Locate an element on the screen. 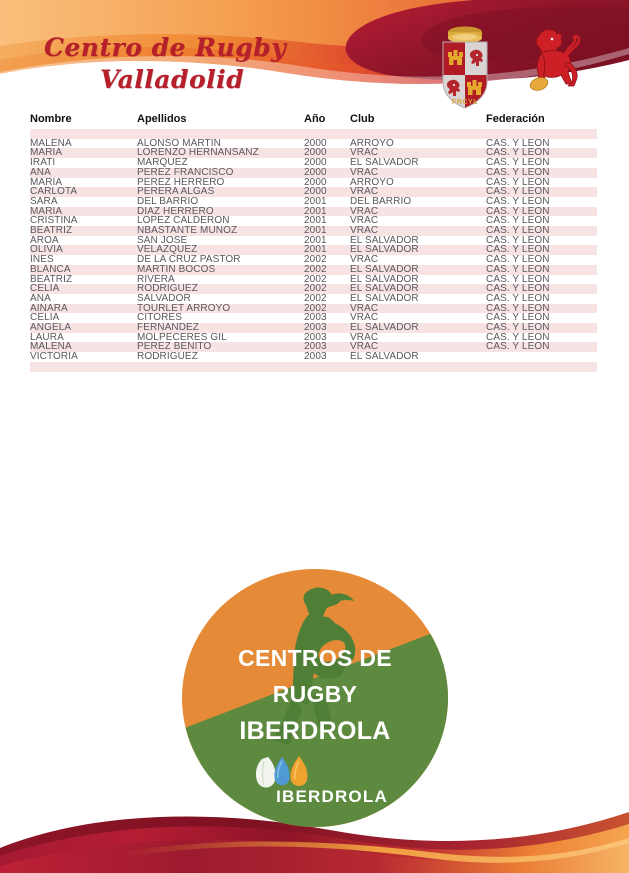 The image size is (629, 873). table-row: VICTORIA RODRIGUEZ 2003 EL SALVADOR is located at coordinates (313, 357).